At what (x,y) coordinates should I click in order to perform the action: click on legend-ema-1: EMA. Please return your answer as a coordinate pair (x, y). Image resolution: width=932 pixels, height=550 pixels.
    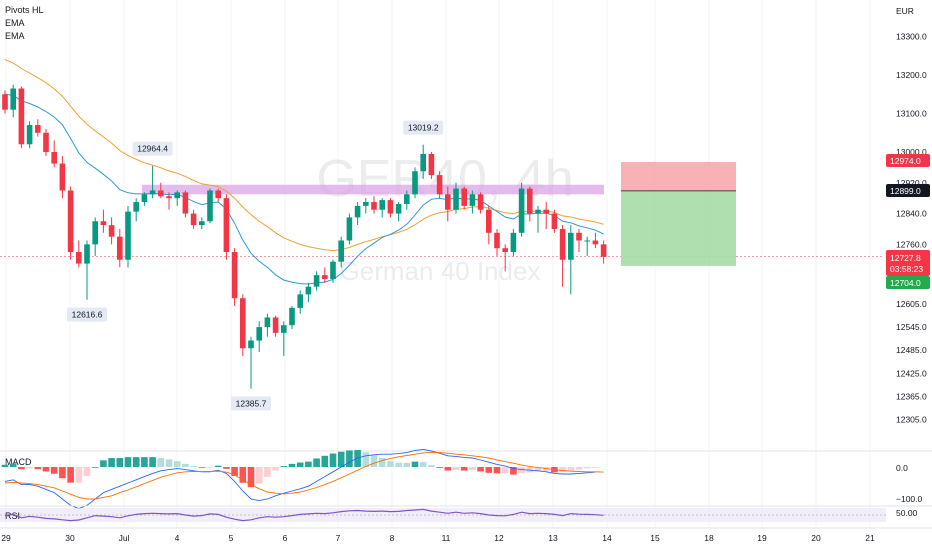
    Looking at the image, I should click on (15, 23).